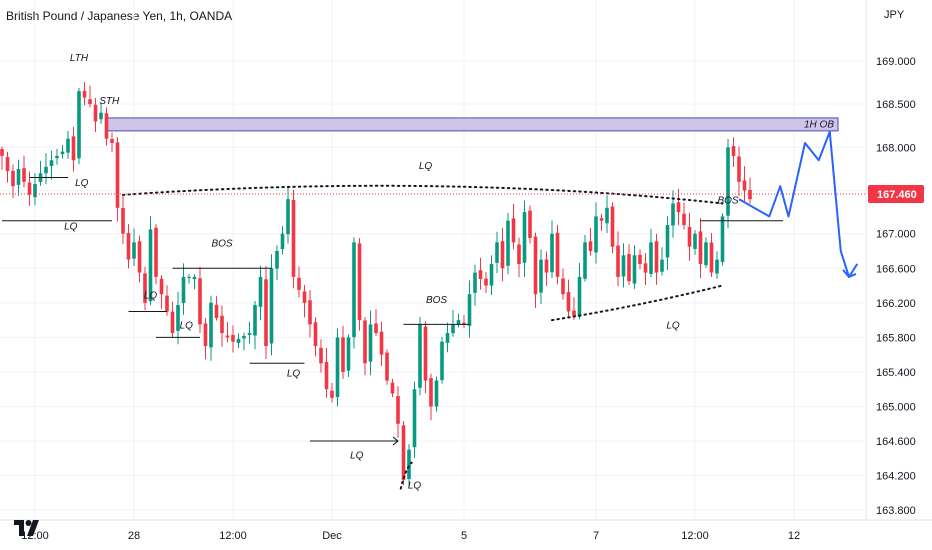 The height and width of the screenshot is (550, 932). I want to click on projection-path, so click(798, 204).